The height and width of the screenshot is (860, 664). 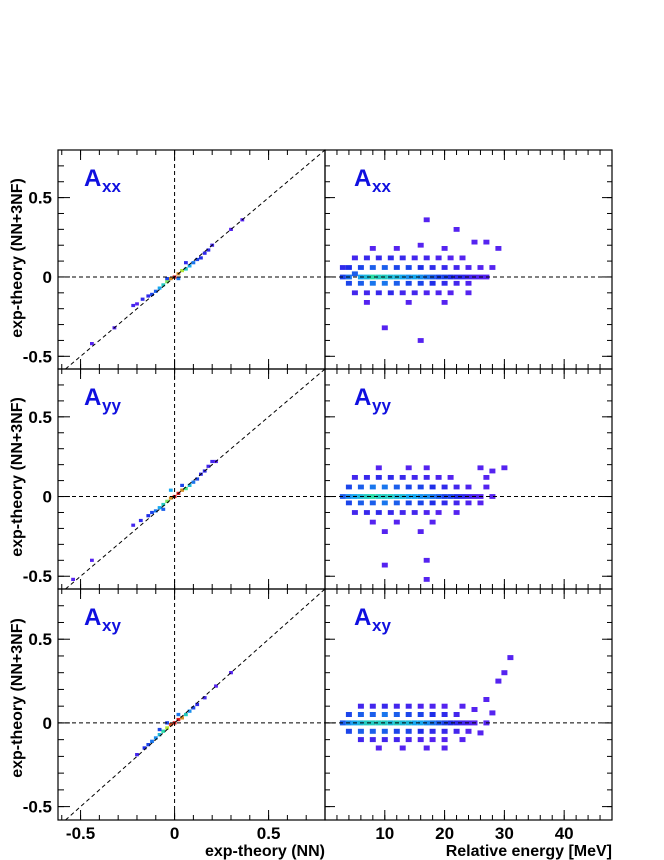 What do you see at coordinates (269, 833) in the screenshot?
I see `x-tick-label-left: 0.5` at bounding box center [269, 833].